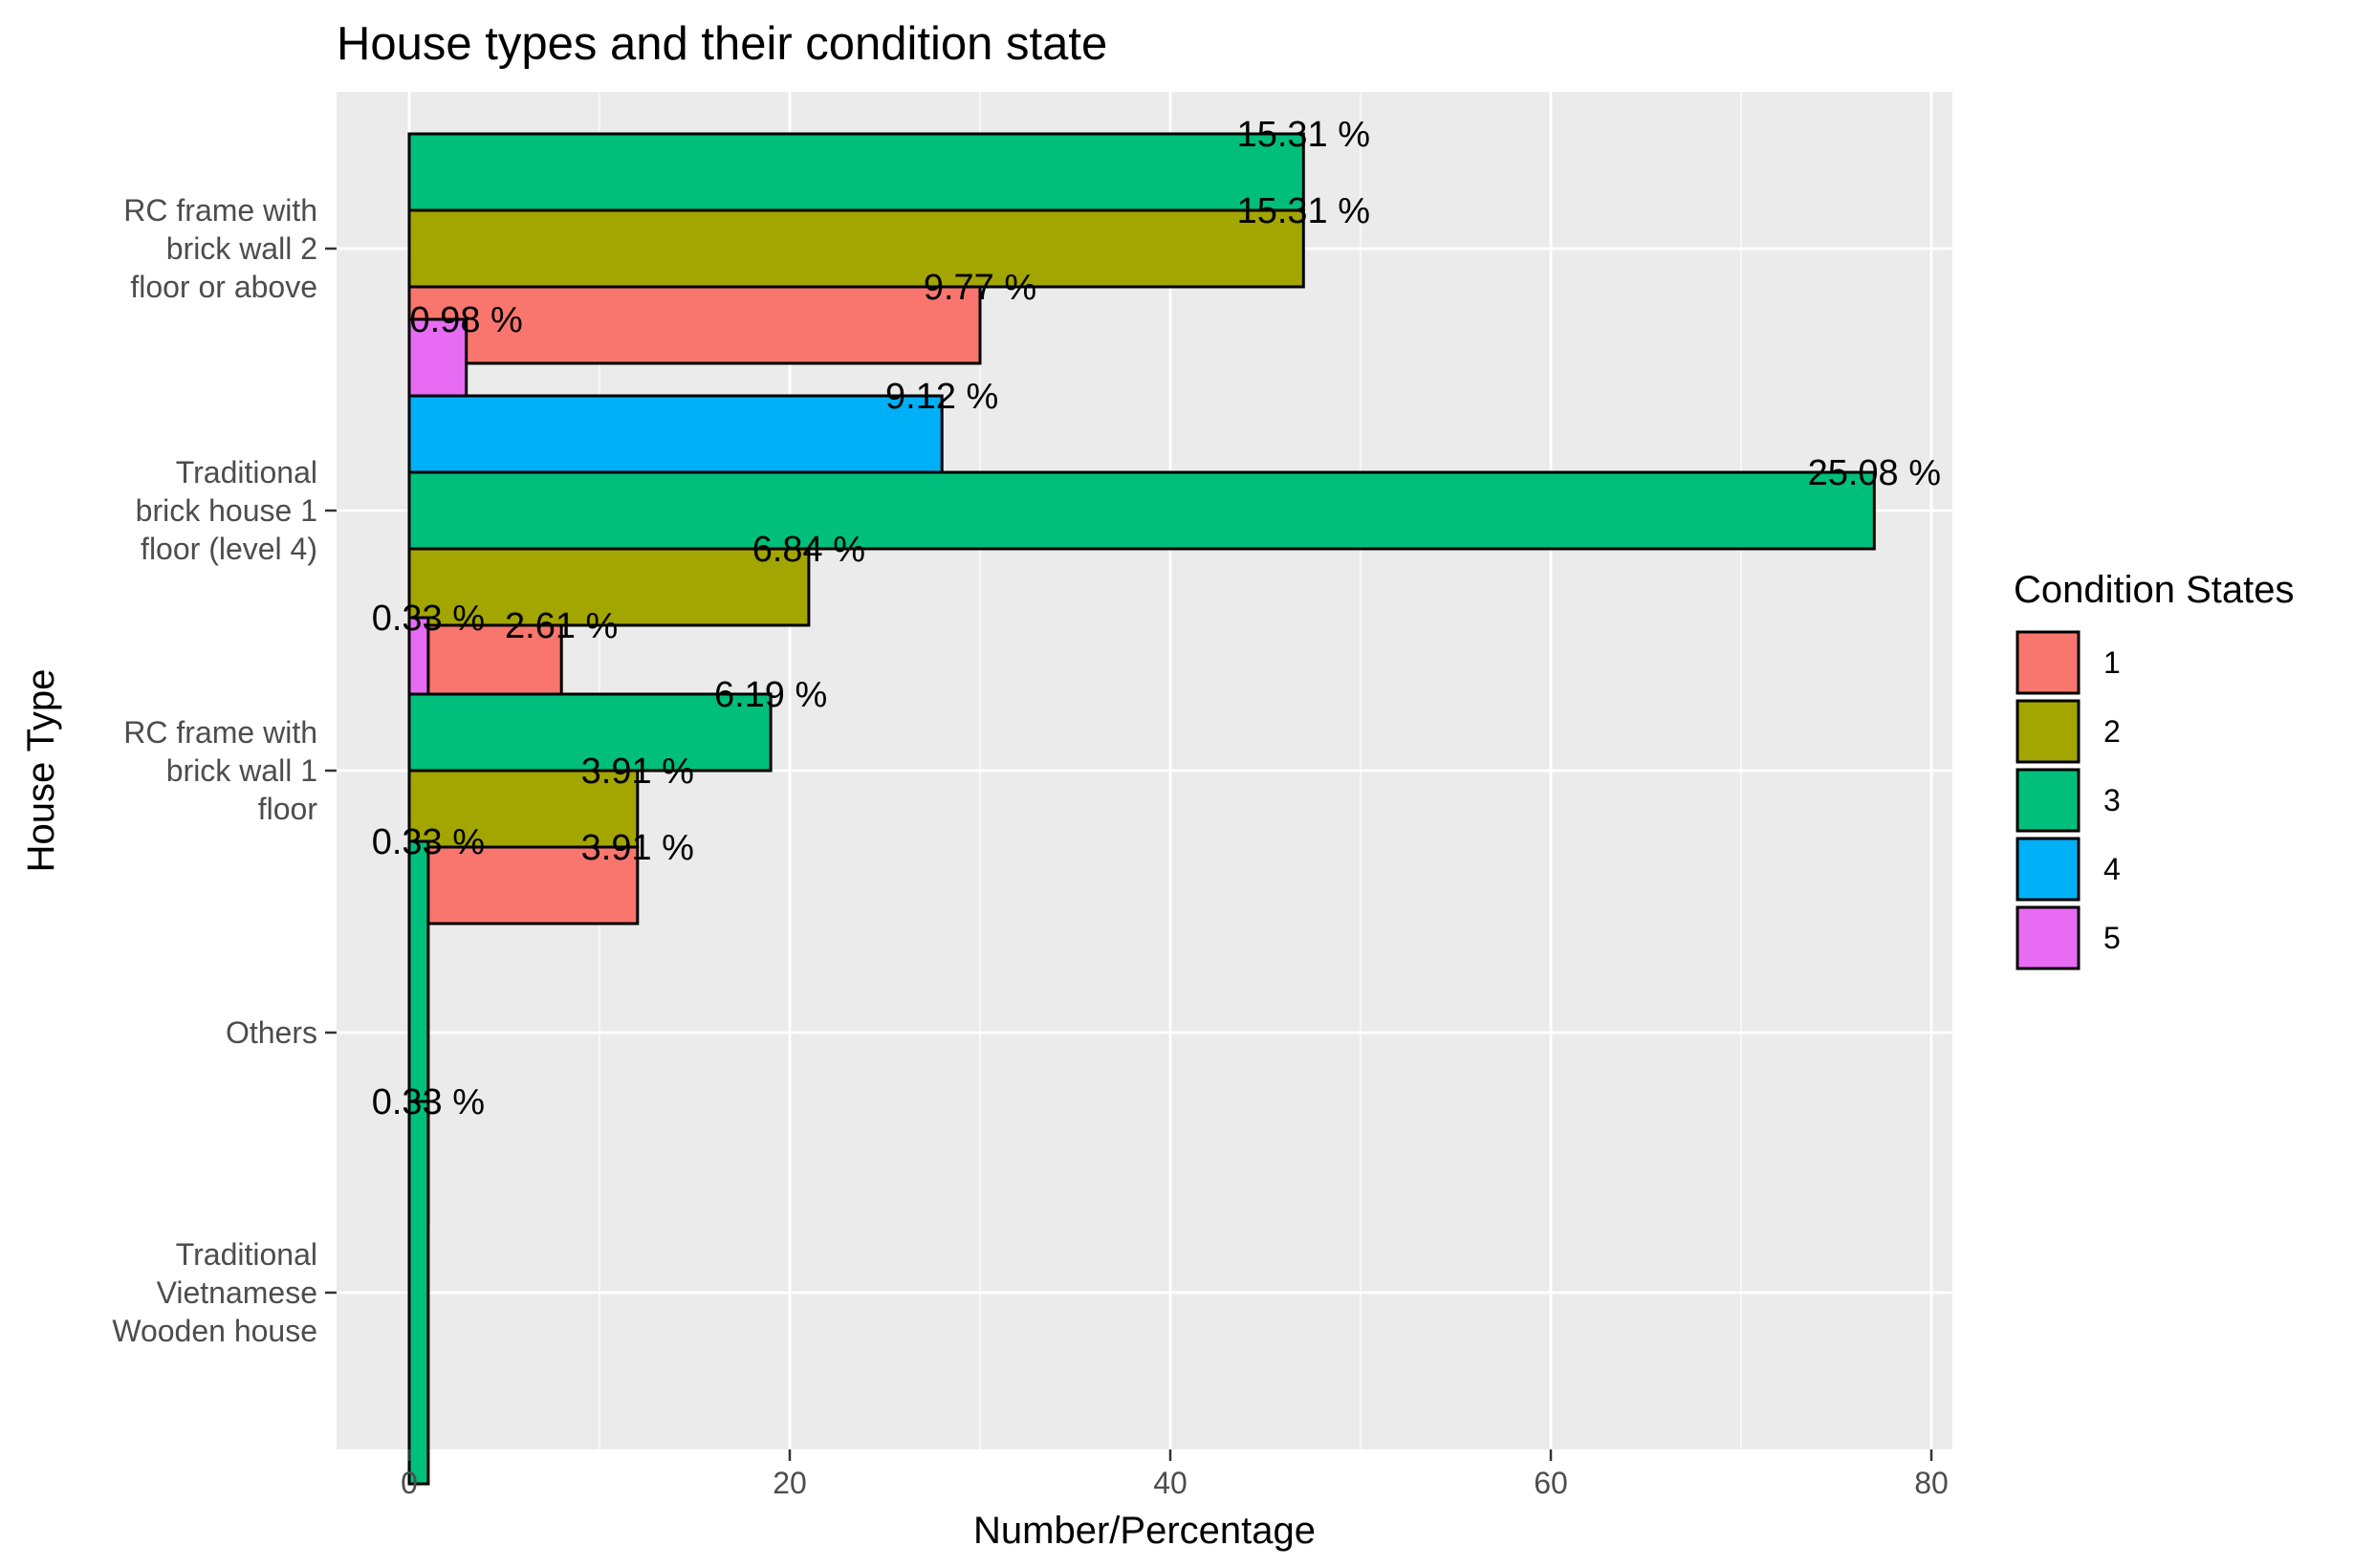 The width and height of the screenshot is (2375, 1568). I want to click on y-tick-label: Vietnamese, so click(237, 1292).